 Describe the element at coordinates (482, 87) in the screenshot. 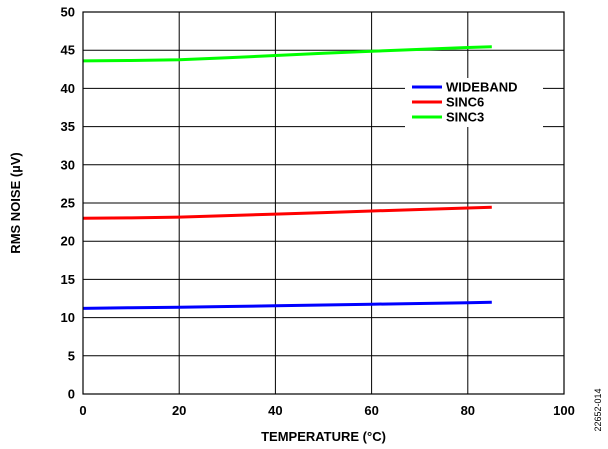

I see `legend-label-wideband: WIDEBAND` at that location.